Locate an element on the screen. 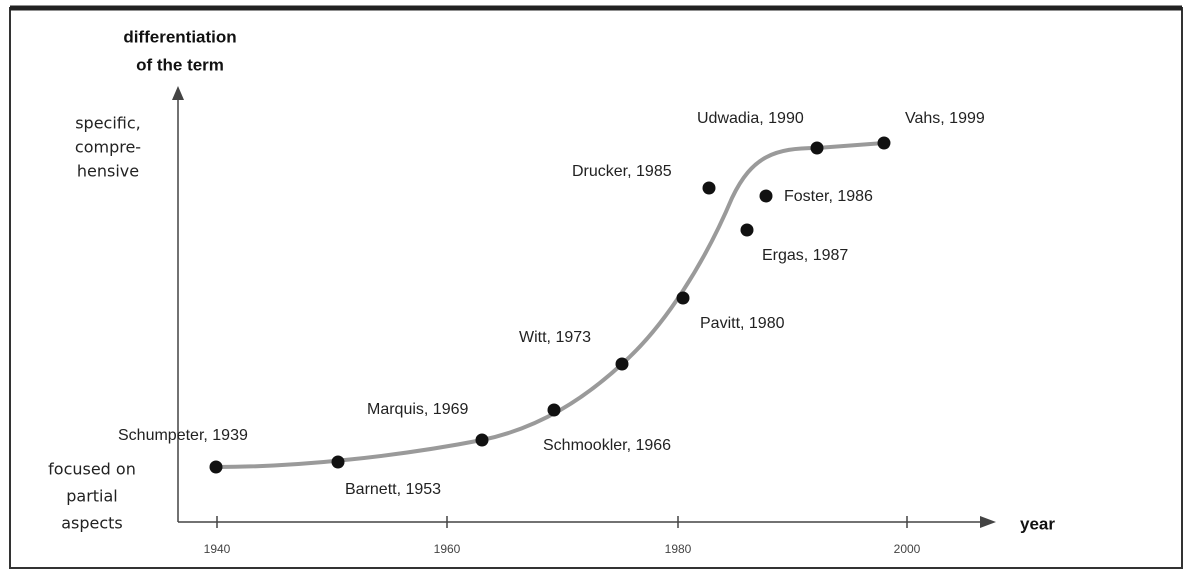  y-top-label: hensive is located at coordinates (108, 171).